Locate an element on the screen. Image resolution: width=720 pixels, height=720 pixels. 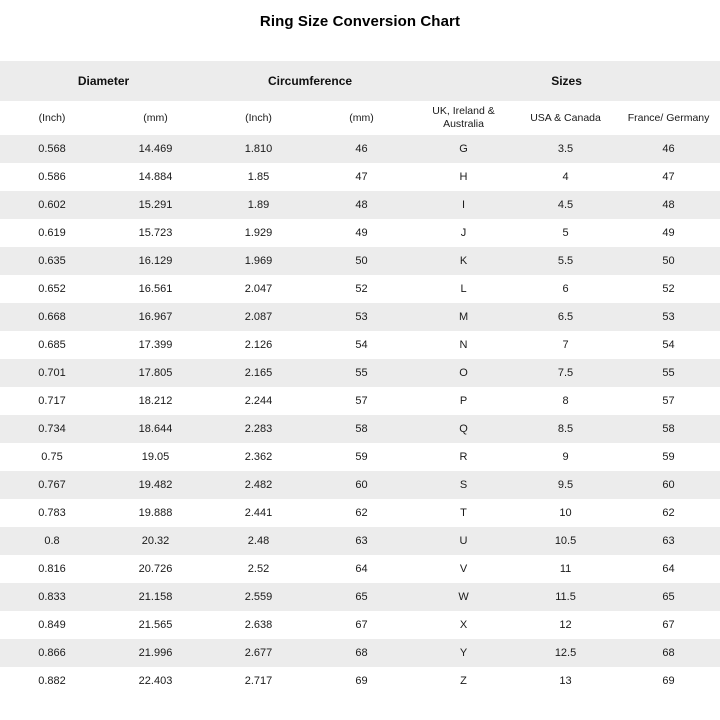
cell-circumference-inch: 2.362 is located at coordinates (258, 457).